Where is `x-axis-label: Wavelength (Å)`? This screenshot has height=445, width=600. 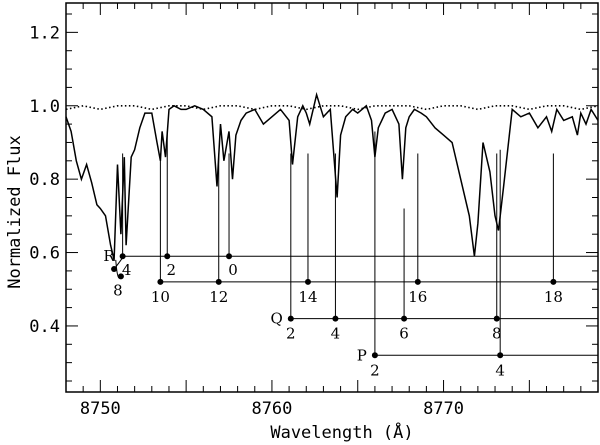
x-axis-label: Wavelength (Å) is located at coordinates (341, 432).